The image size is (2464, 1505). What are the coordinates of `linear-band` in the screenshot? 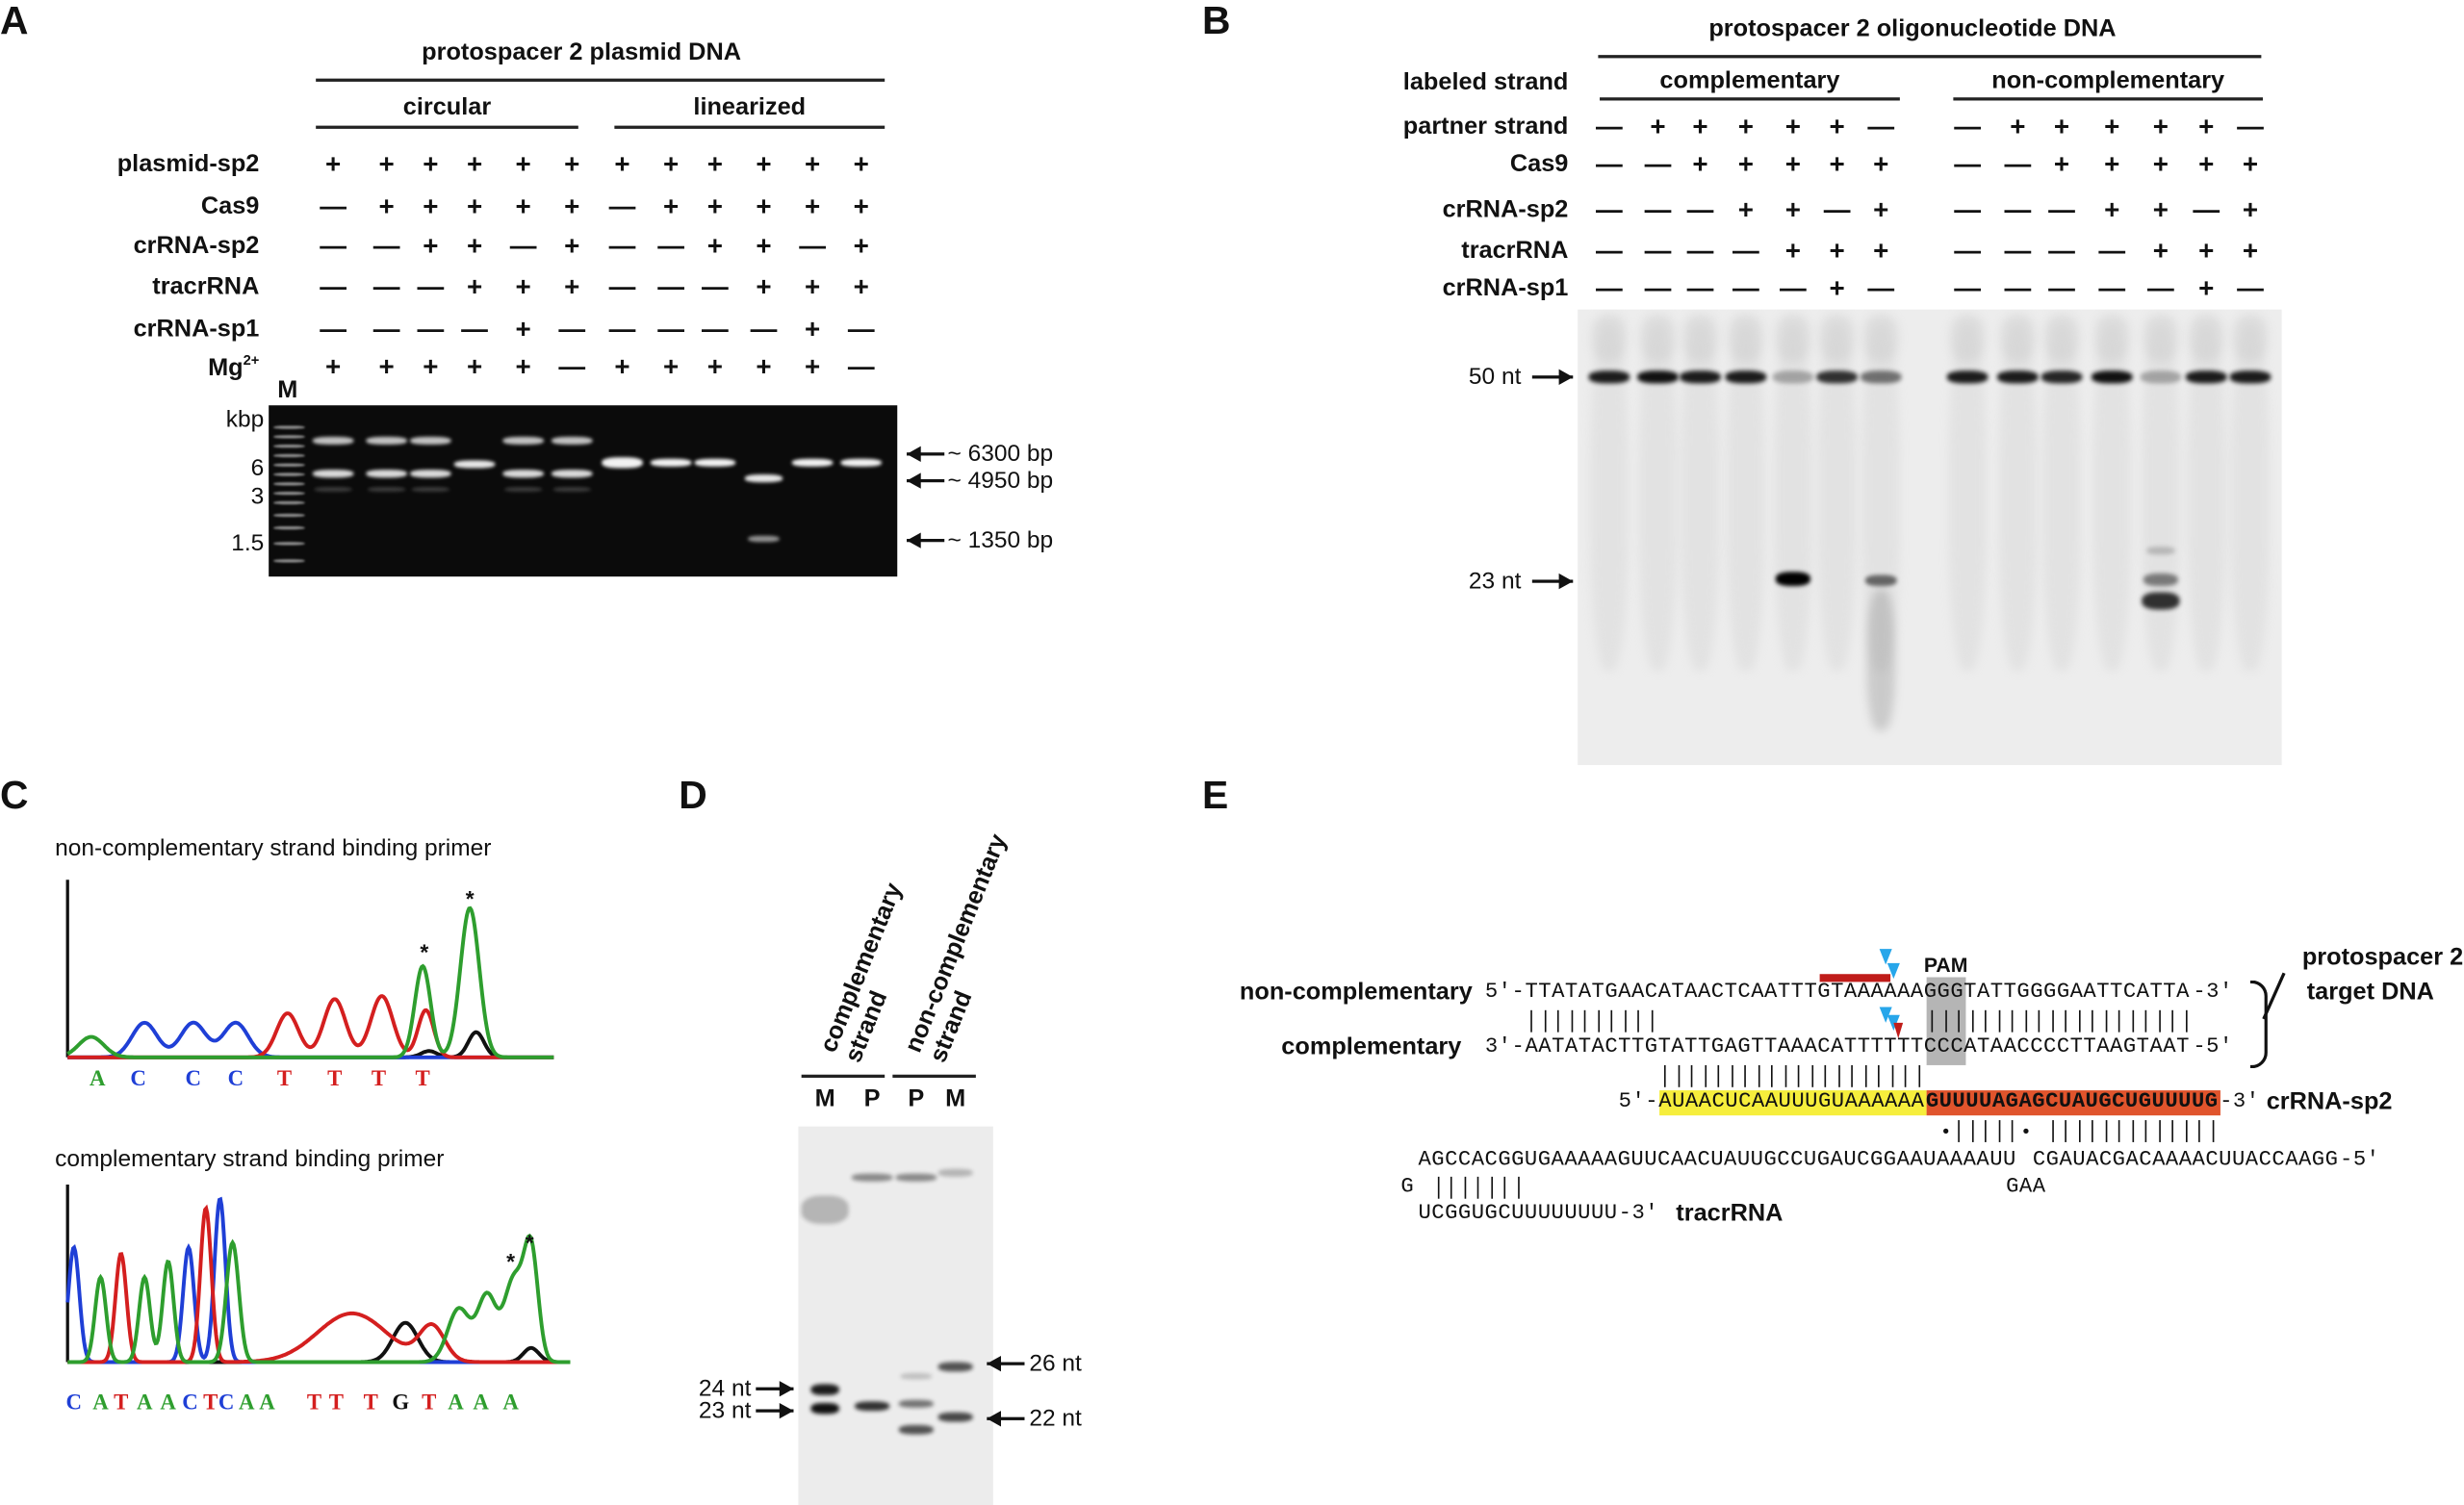 It's located at (474, 464).